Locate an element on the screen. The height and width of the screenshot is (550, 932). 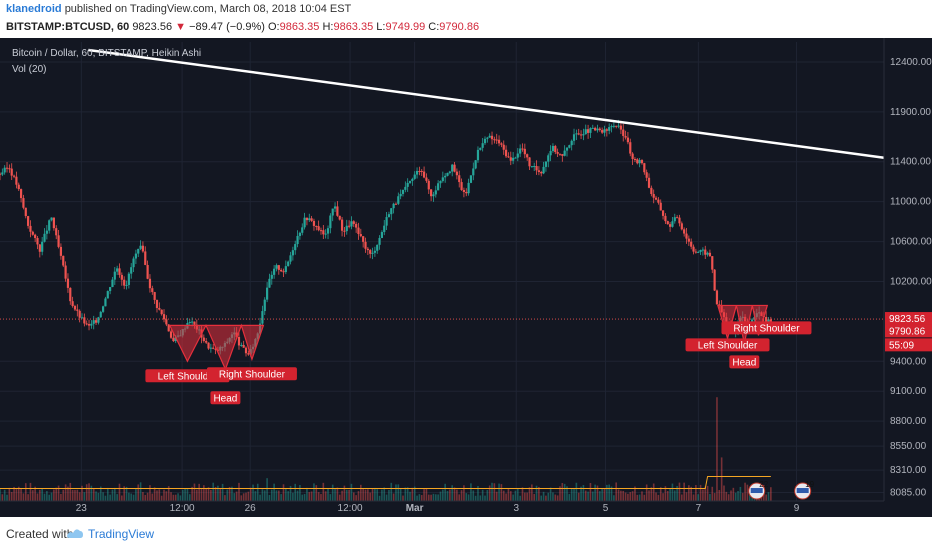
tradingview-brand: TradingView is located at coordinates (121, 534).